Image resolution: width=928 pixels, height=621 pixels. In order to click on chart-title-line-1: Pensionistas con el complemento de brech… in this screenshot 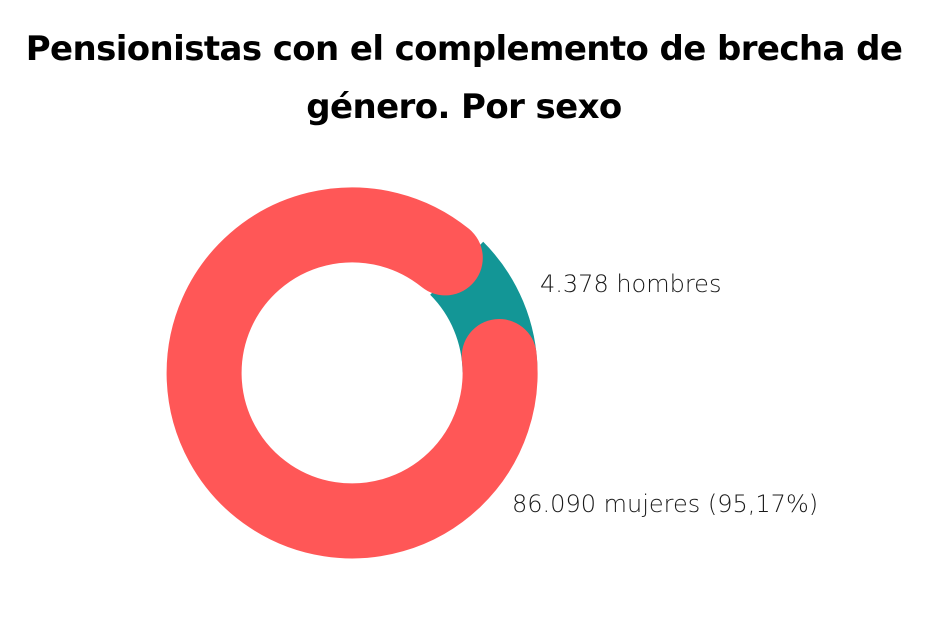, I will do `click(464, 49)`.